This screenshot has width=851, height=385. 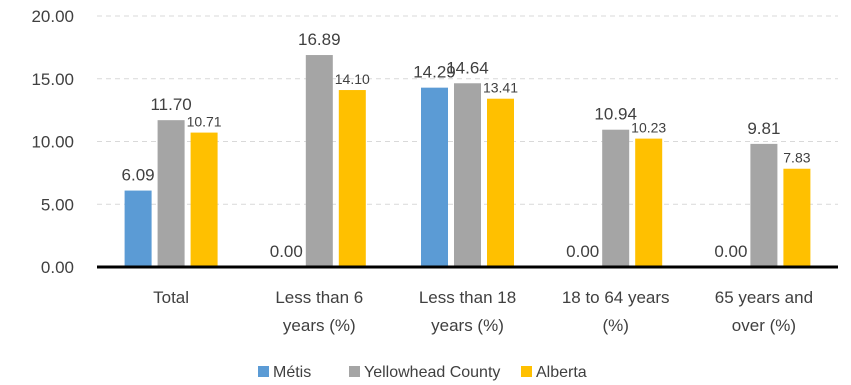 What do you see at coordinates (467, 67) in the screenshot?
I see `data-label: 14.64` at bounding box center [467, 67].